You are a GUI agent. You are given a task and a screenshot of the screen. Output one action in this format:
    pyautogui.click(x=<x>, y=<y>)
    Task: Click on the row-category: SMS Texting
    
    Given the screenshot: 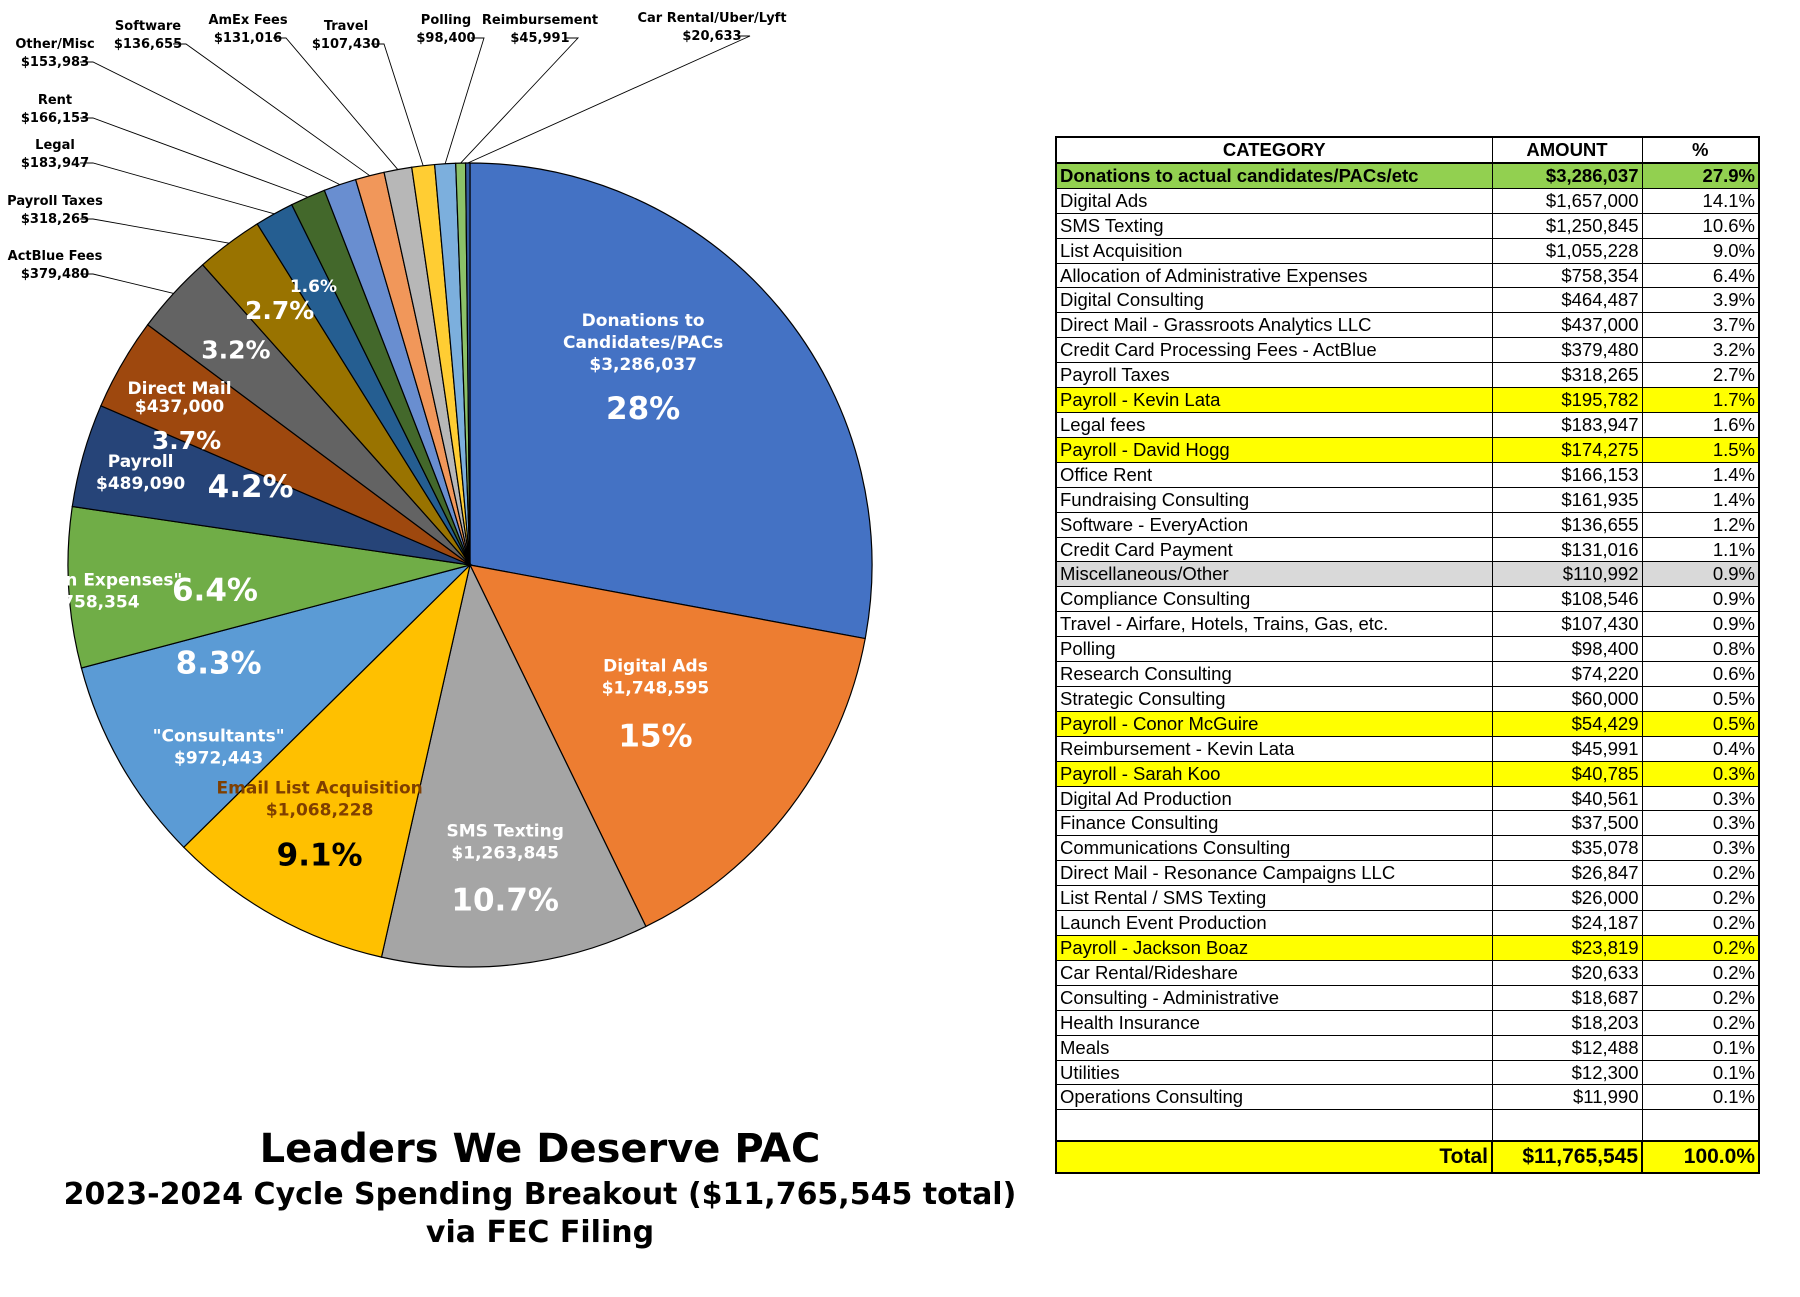 What is the action you would take?
    pyautogui.click(x=1274, y=225)
    